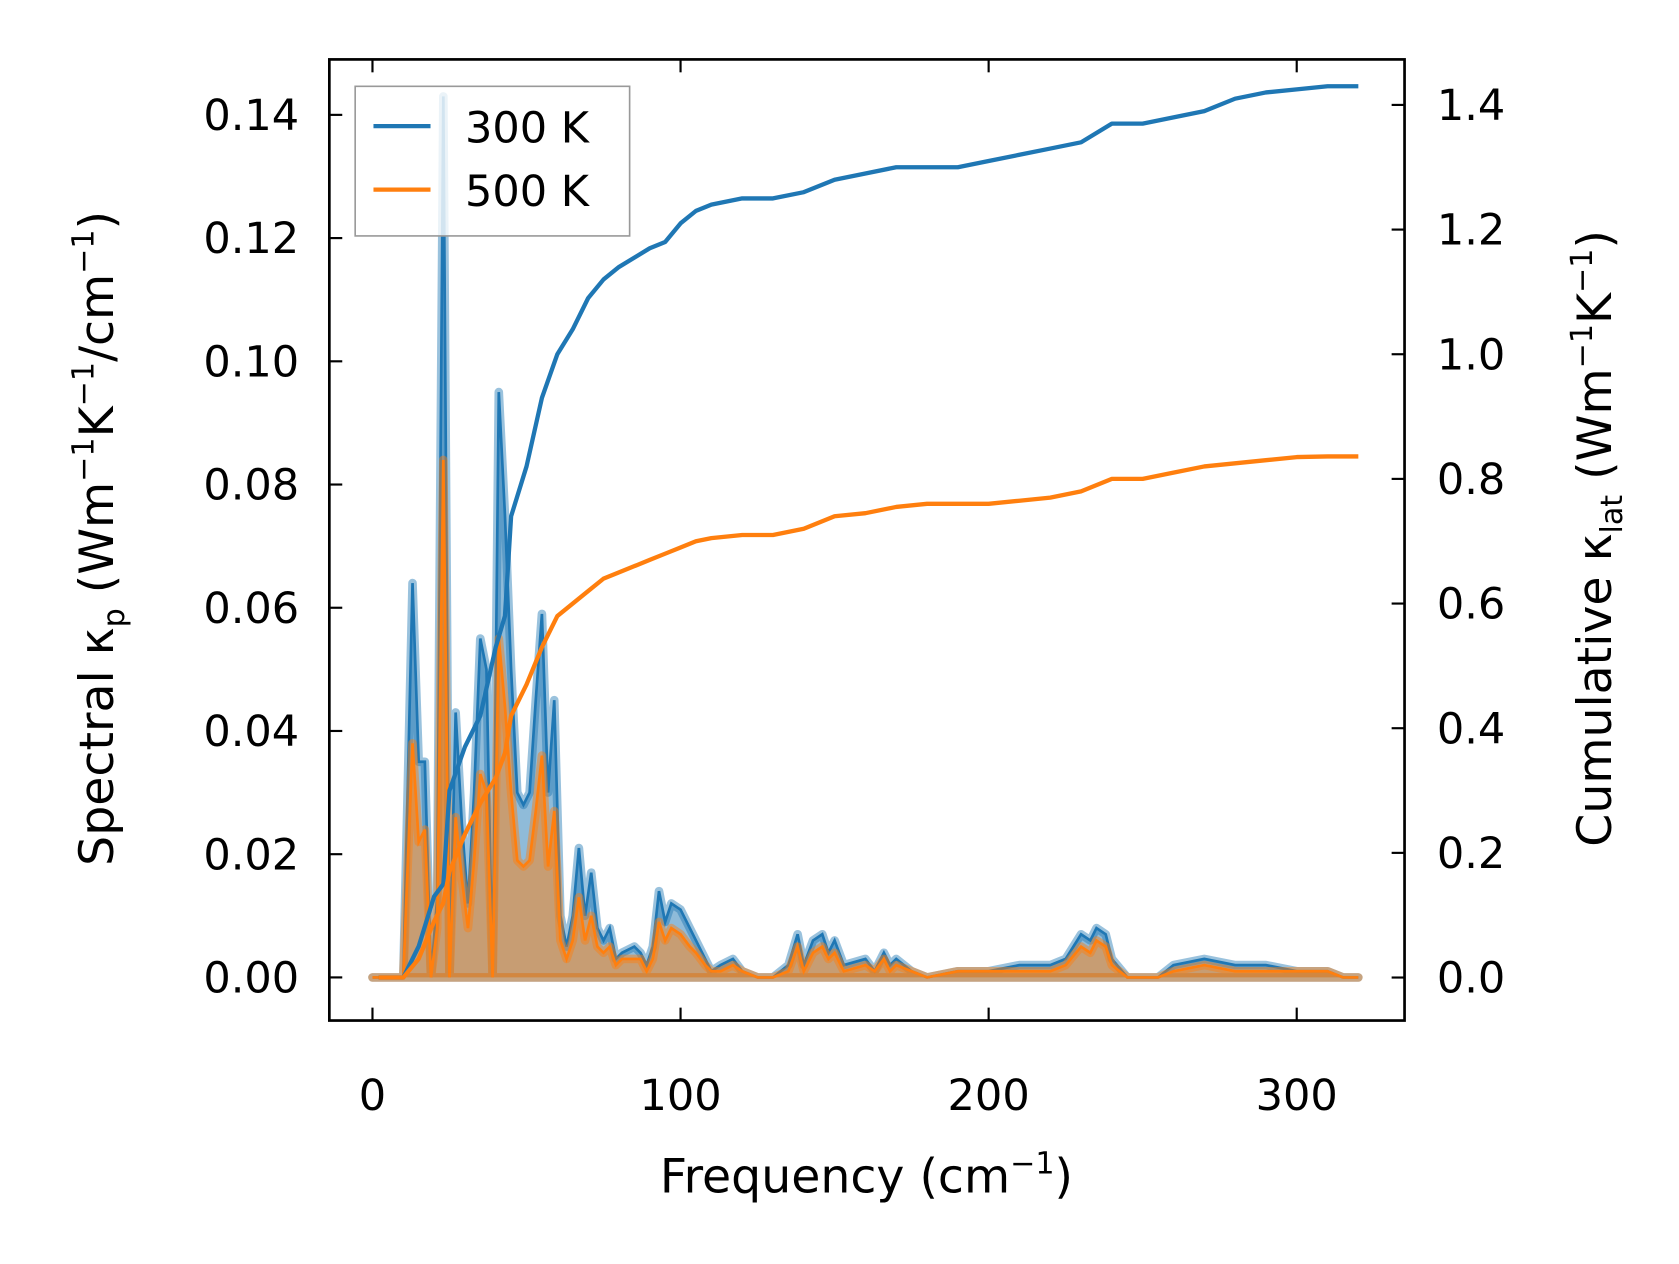 The width and height of the screenshot is (1679, 1264). I want to click on y-right-tick-label: 0.2, so click(1471, 854).